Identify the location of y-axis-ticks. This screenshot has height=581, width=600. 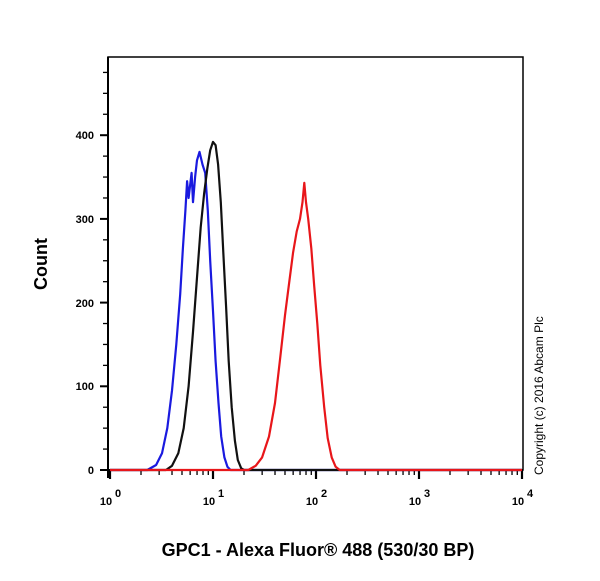
(104, 271).